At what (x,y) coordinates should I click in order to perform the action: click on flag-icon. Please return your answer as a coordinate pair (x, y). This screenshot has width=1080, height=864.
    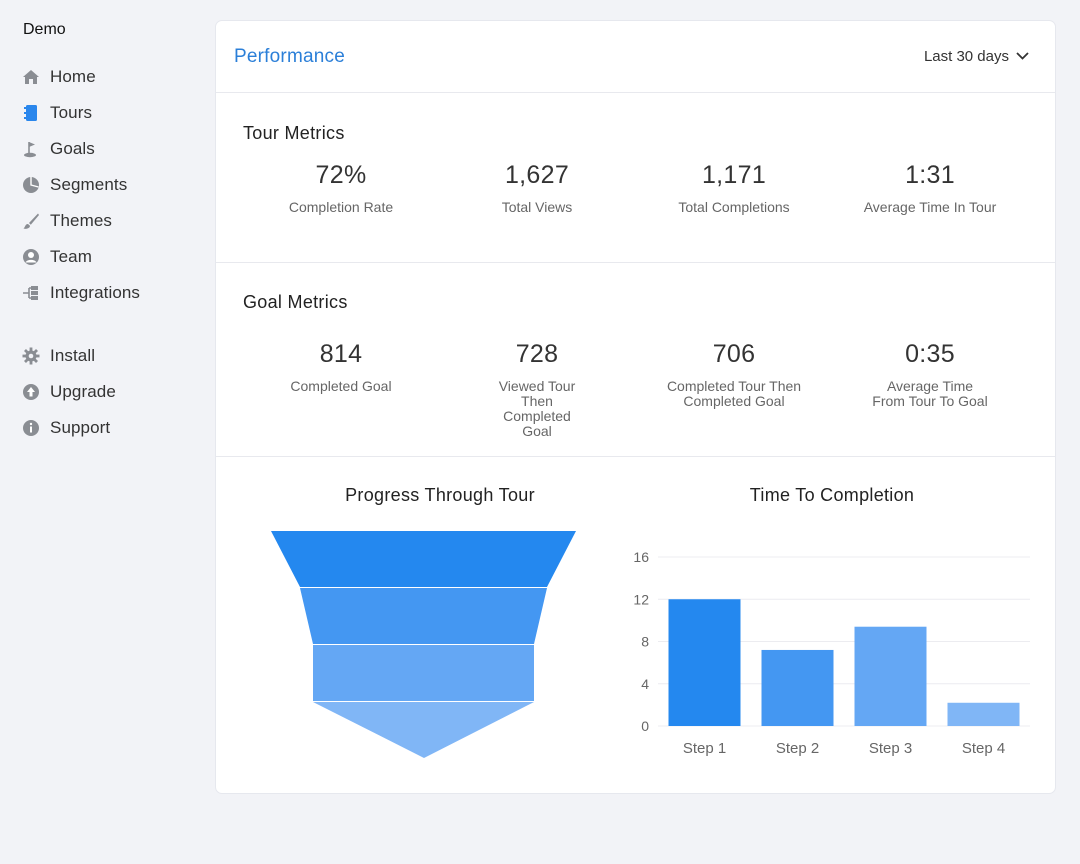
    Looking at the image, I should click on (31, 149).